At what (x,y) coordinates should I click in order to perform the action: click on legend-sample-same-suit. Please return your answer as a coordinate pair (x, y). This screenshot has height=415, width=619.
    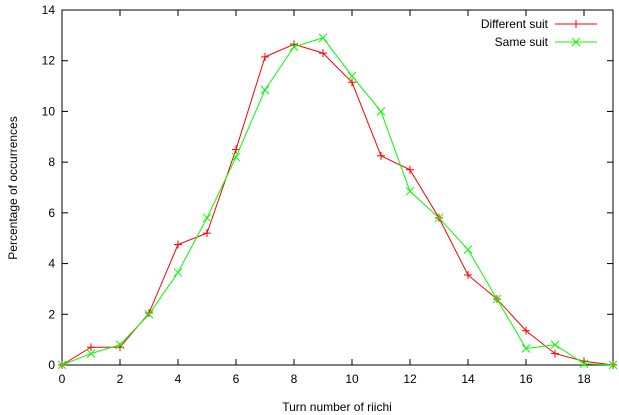
    Looking at the image, I should click on (576, 42).